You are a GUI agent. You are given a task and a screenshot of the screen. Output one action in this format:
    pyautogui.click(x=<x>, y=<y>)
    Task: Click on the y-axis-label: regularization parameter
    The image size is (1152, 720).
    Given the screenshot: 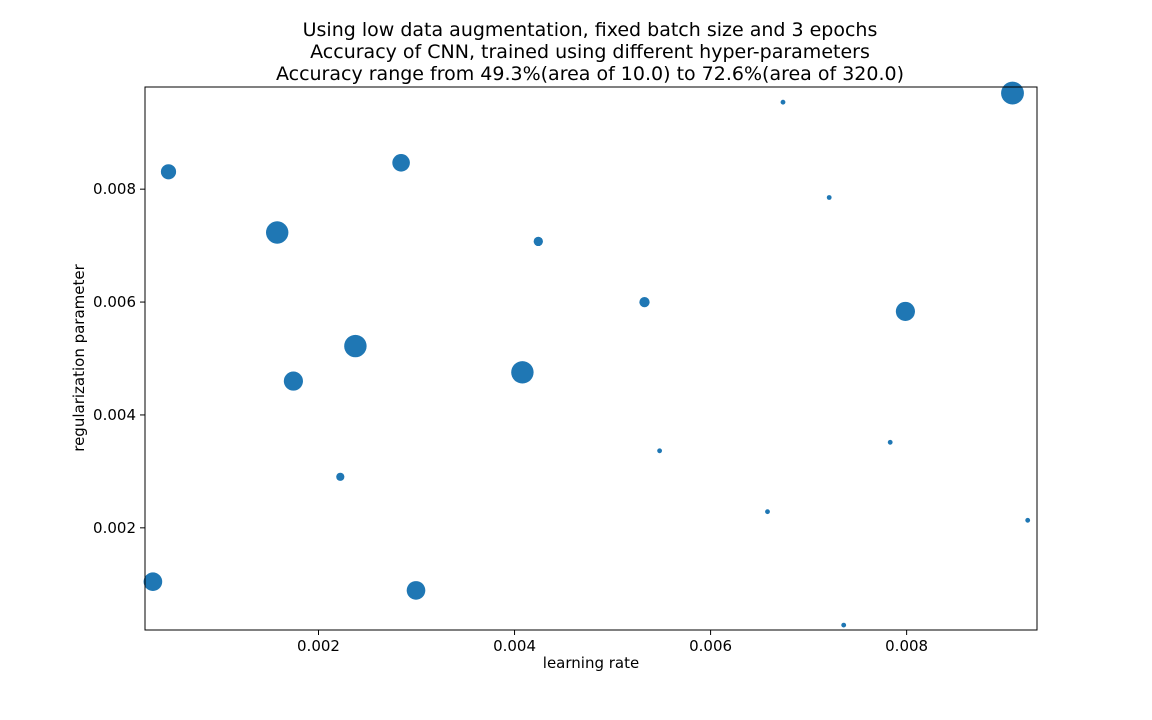 What is the action you would take?
    pyautogui.click(x=79, y=357)
    